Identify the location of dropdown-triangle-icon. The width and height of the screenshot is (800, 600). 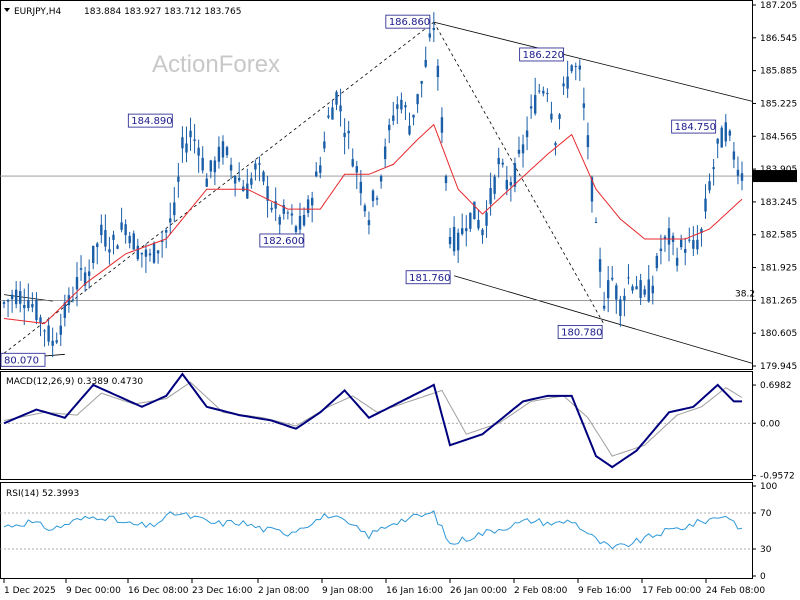
(7, 10).